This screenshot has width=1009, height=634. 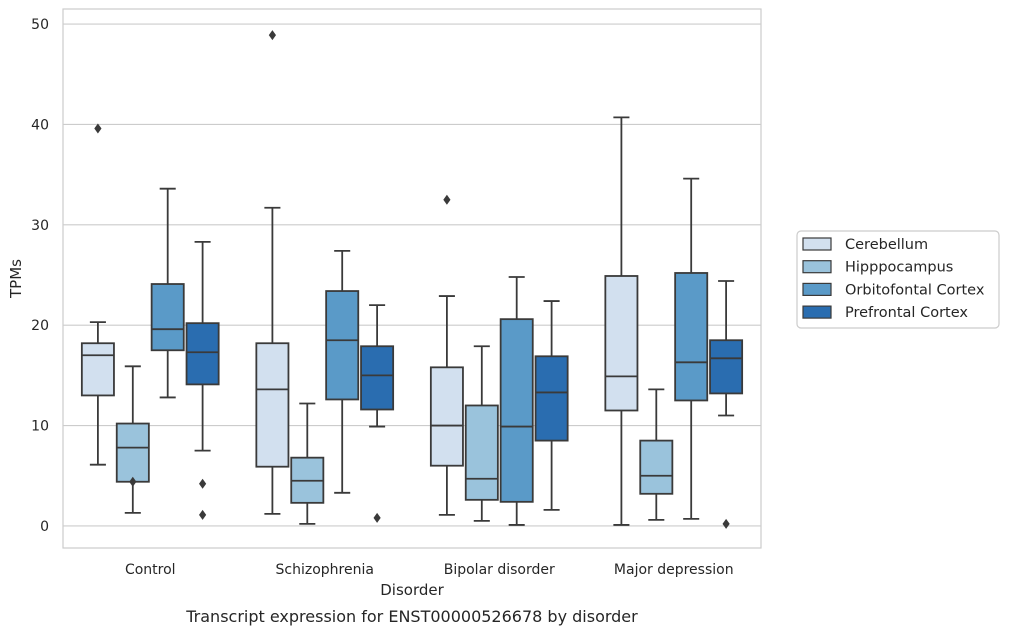 What do you see at coordinates (40, 427) in the screenshot?
I see `y-tick-label: 10` at bounding box center [40, 427].